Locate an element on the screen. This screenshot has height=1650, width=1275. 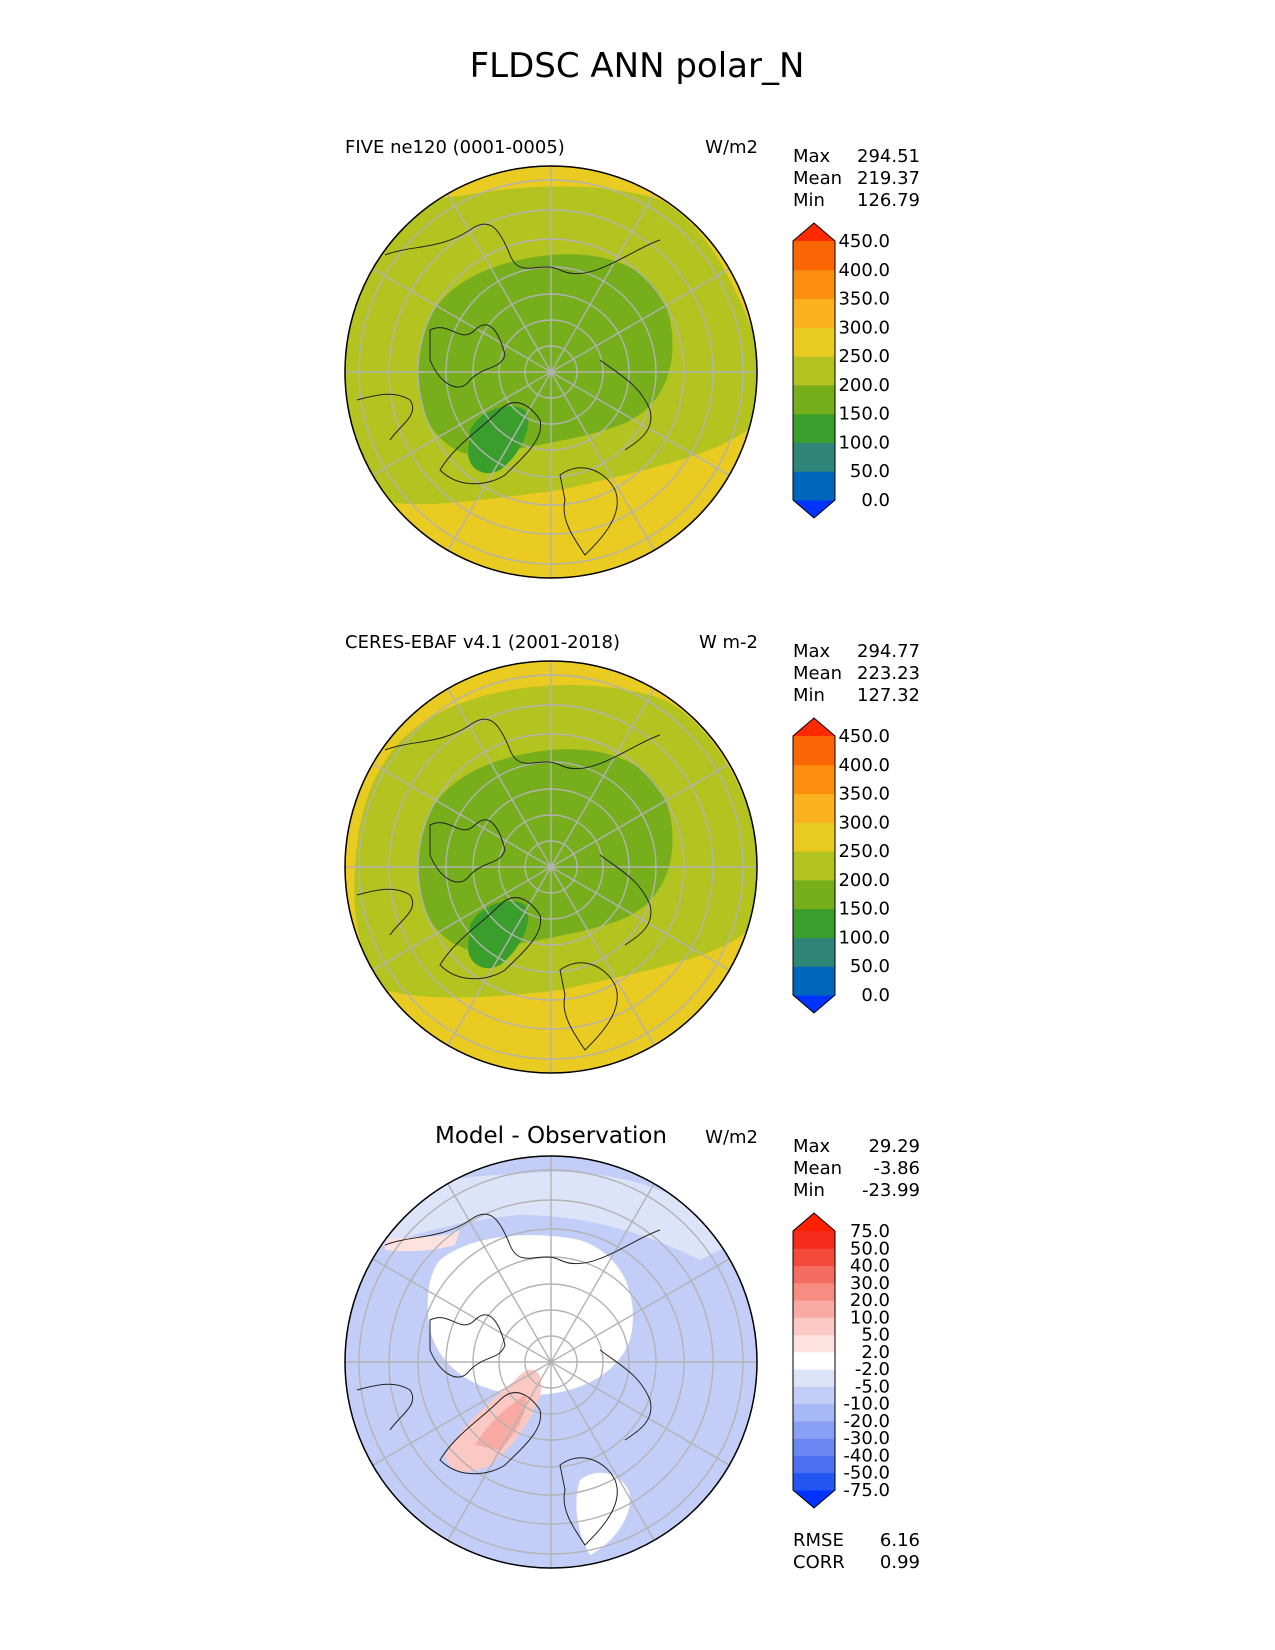
stat-corr-value: 0.99 is located at coordinates (900, 1562).